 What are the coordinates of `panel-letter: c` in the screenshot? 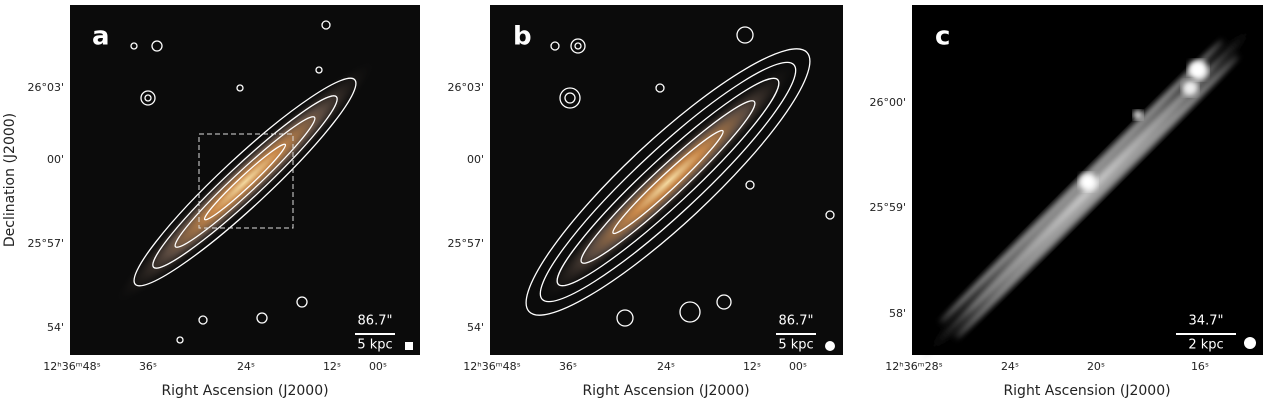 It's located at (942, 37).